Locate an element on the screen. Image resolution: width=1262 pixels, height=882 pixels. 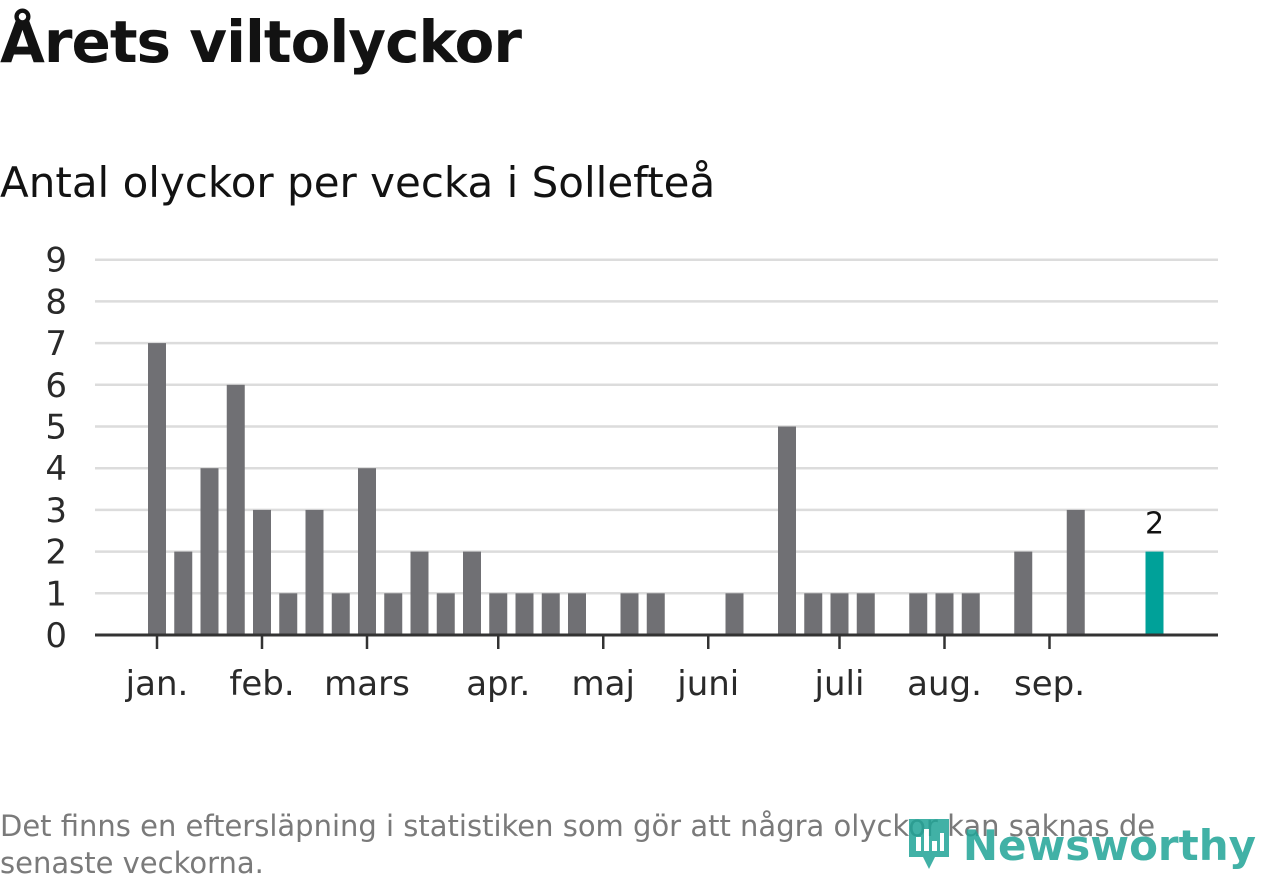
x-tick-label: juni is located at coordinates (707, 684).